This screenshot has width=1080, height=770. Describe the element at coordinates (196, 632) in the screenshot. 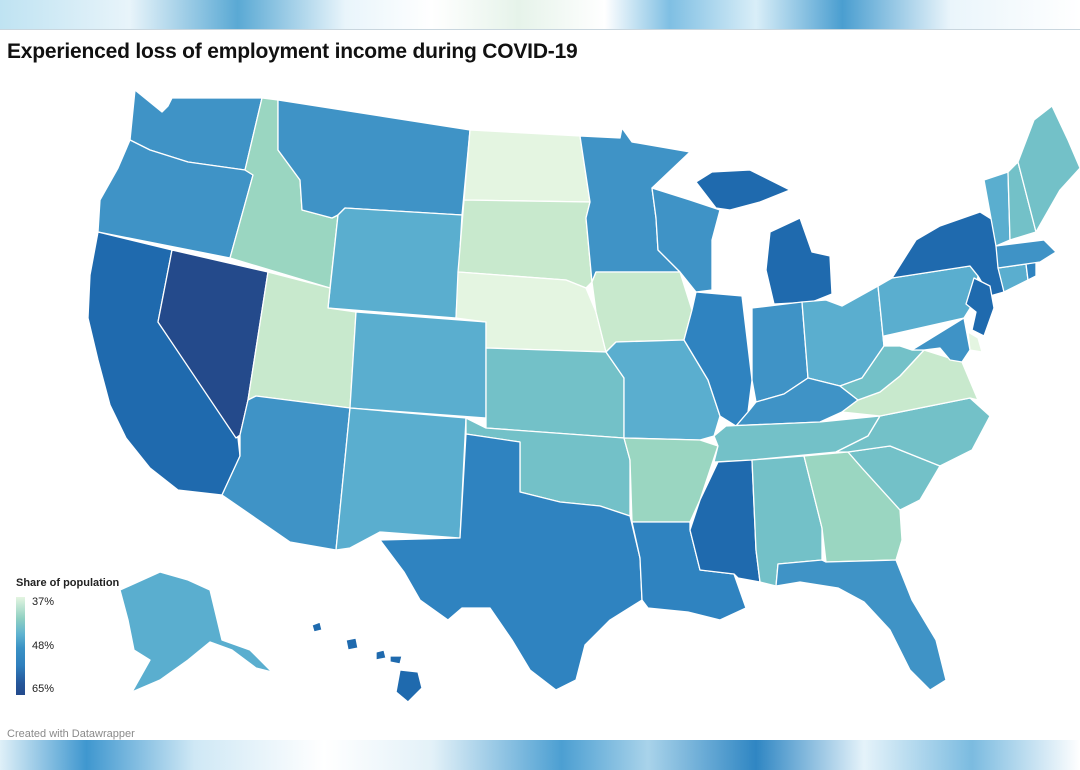

I see `state-alaska` at that location.